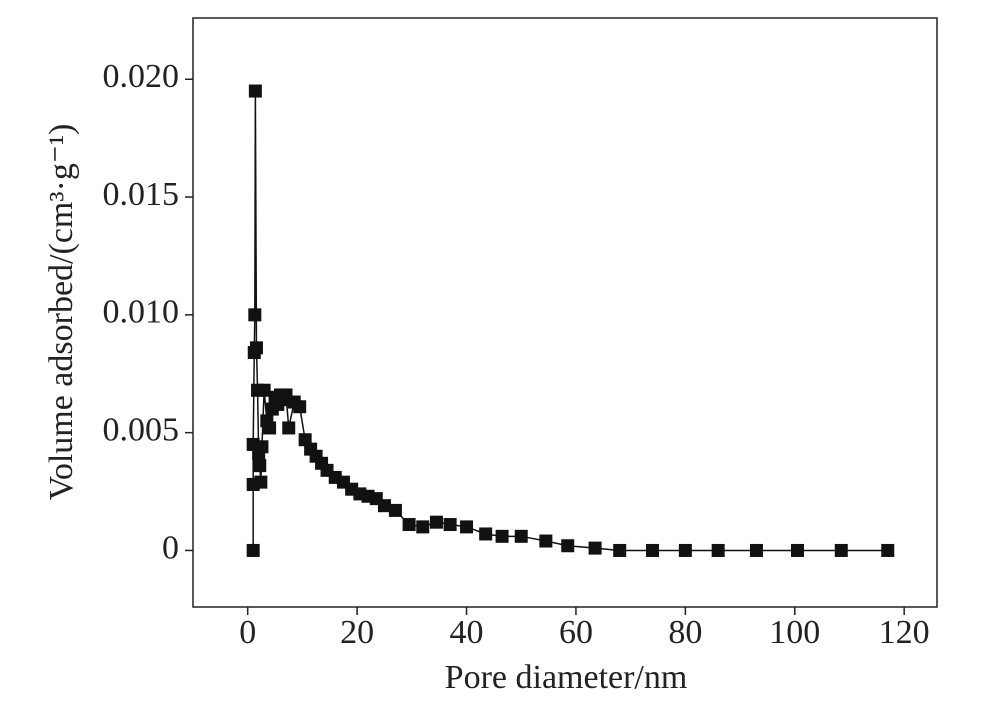  What do you see at coordinates (904, 632) in the screenshot?
I see `x-tick-label: 120` at bounding box center [904, 632].